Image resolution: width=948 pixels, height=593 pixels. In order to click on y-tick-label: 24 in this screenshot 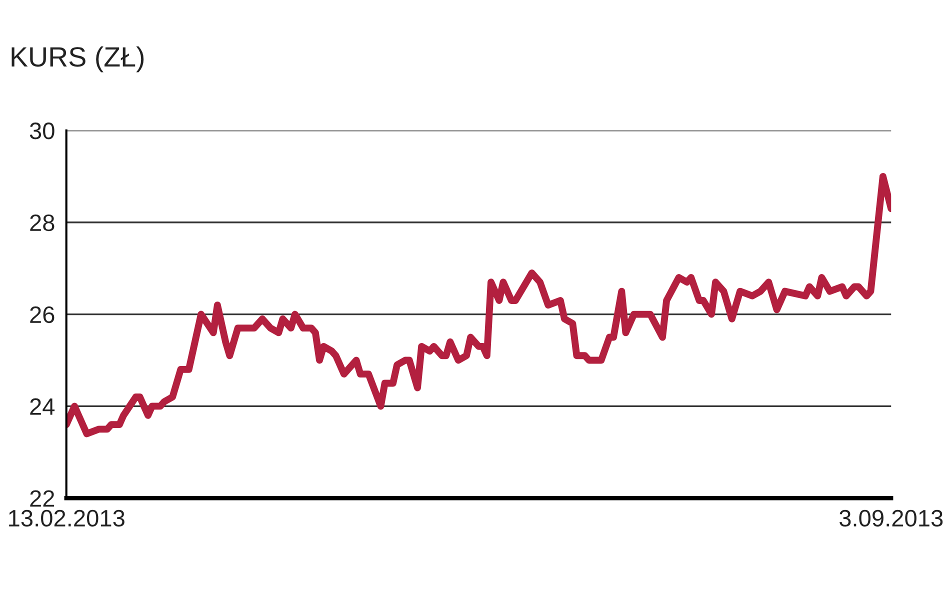, I will do `click(42, 406)`.